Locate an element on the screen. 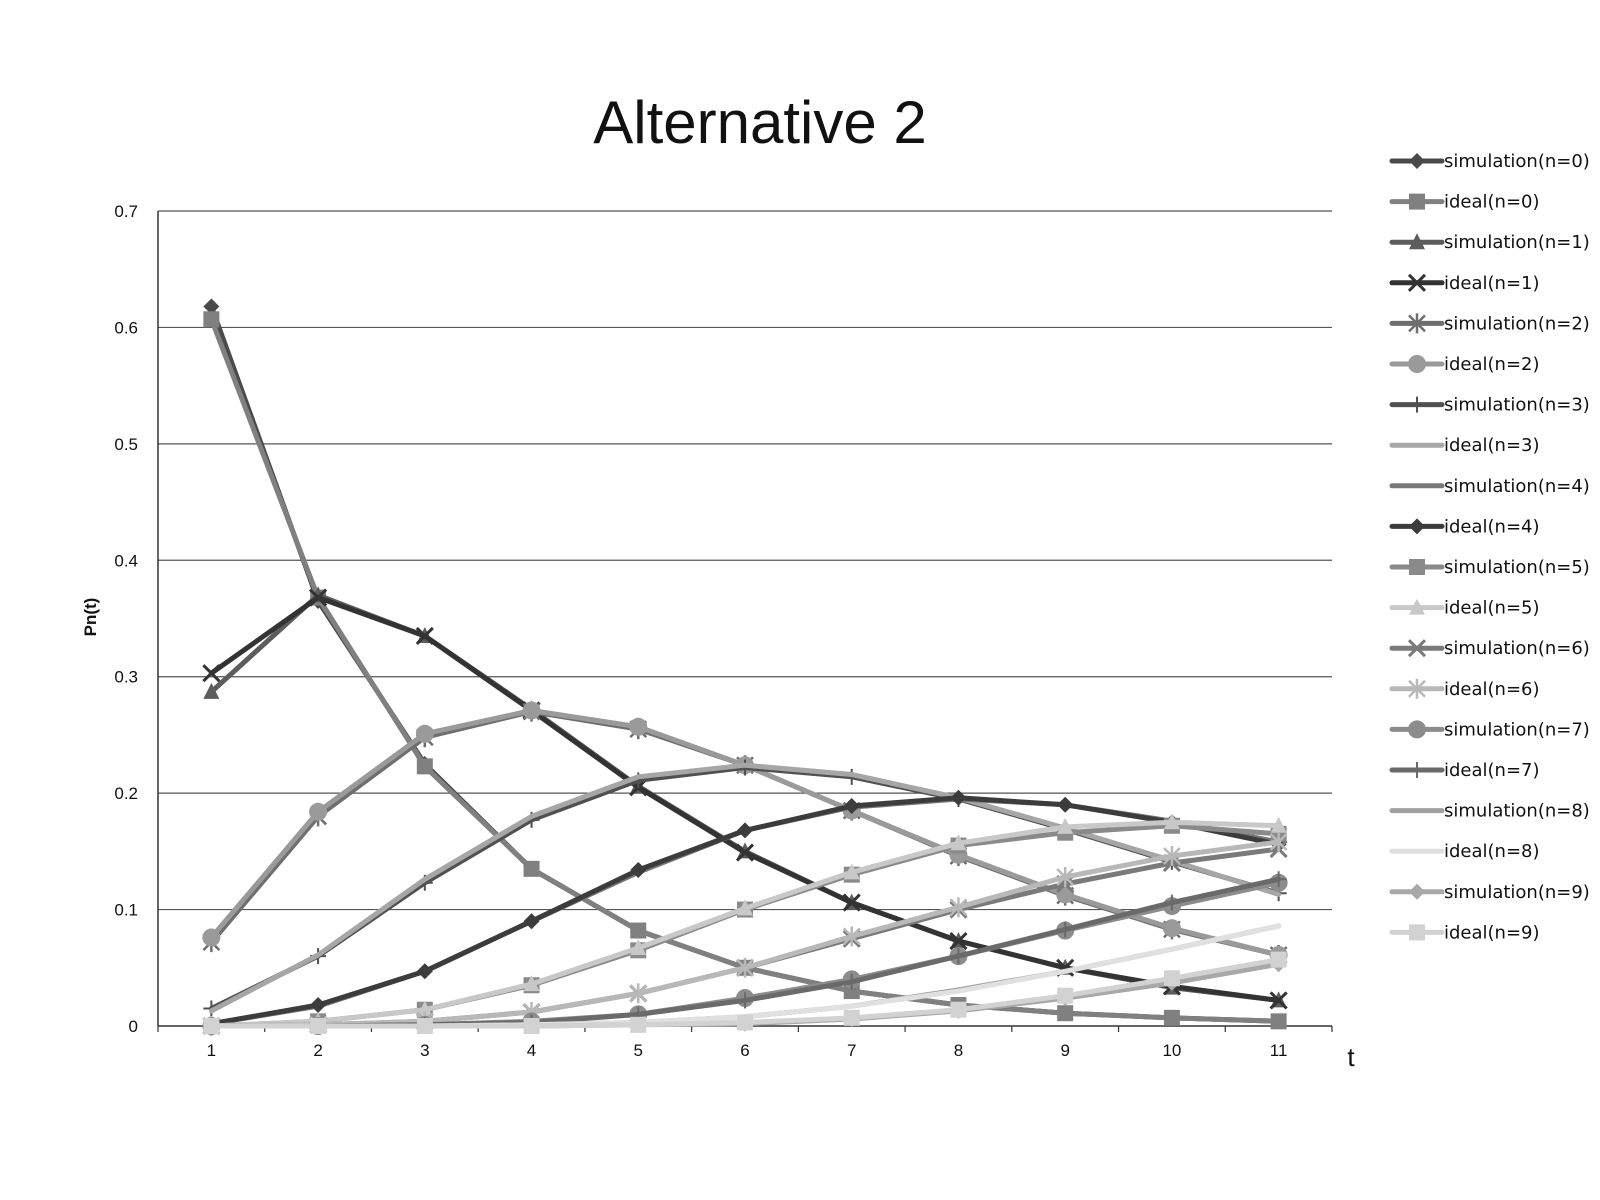 This screenshot has width=1600, height=1200. legend-item: simulation(n=3) is located at coordinates (1489, 405).